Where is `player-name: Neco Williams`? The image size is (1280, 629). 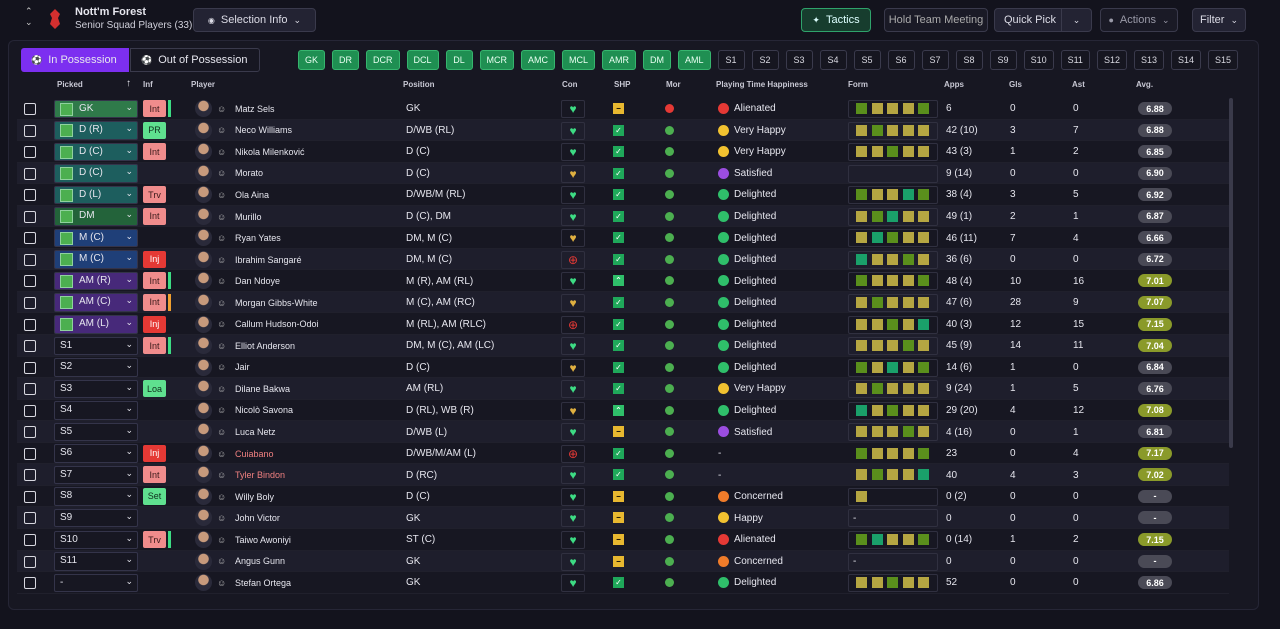
player-name: Neco Williams is located at coordinates (264, 130).